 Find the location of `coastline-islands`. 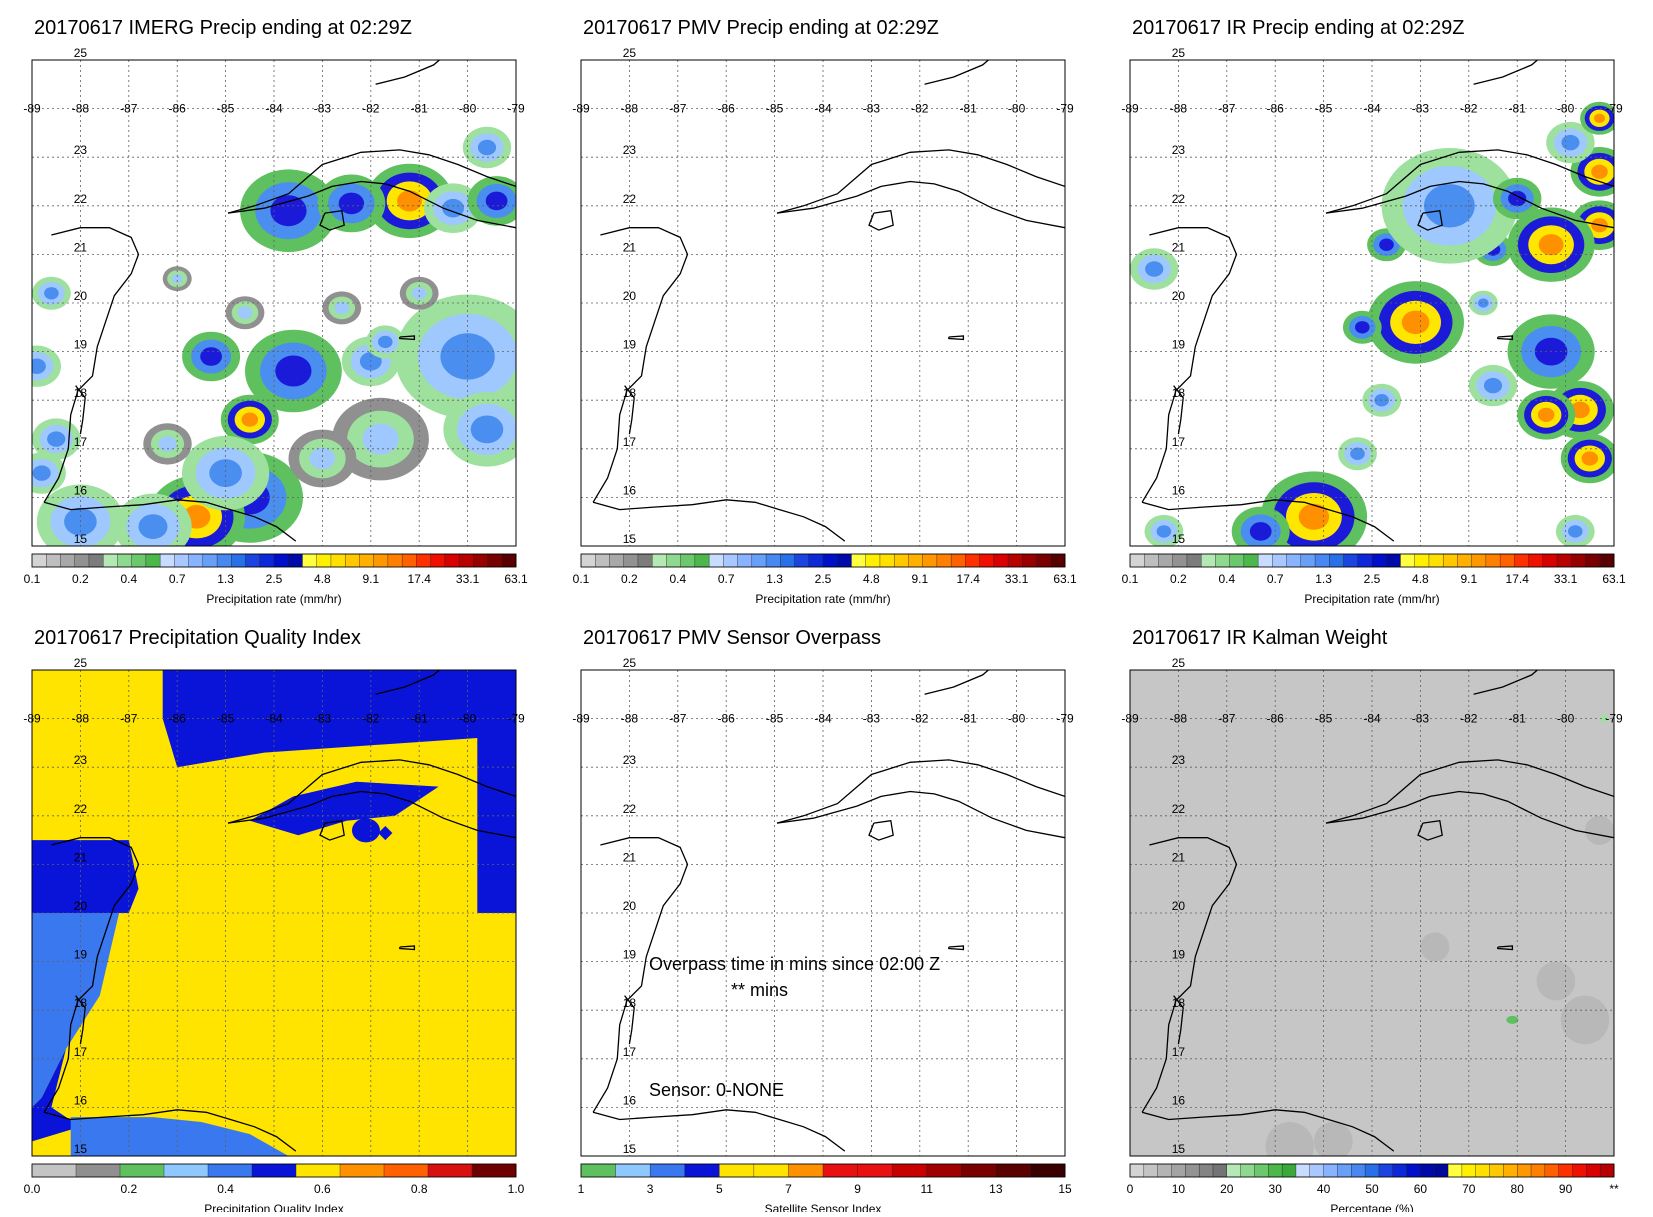

coastline-islands is located at coordinates (1178, 1020).